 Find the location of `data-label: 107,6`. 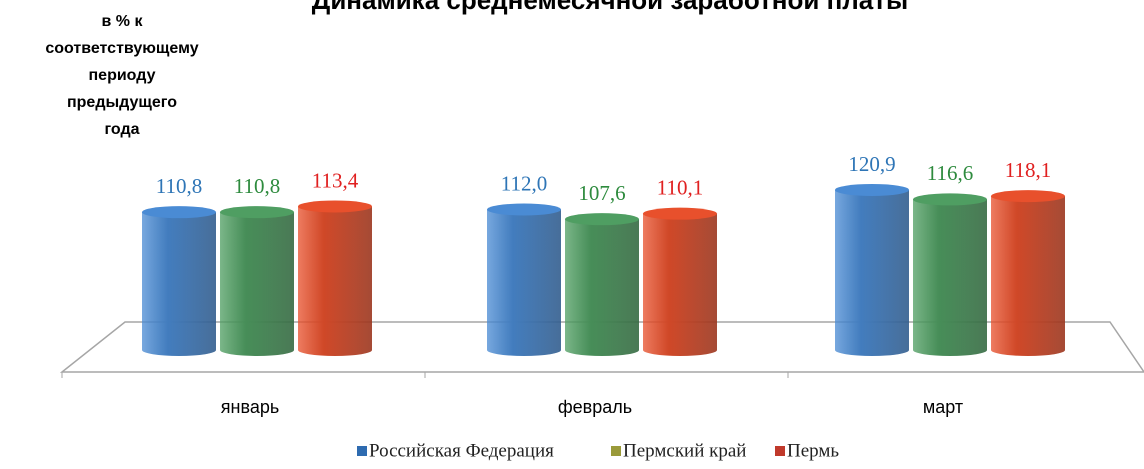

data-label: 107,6 is located at coordinates (601, 193).